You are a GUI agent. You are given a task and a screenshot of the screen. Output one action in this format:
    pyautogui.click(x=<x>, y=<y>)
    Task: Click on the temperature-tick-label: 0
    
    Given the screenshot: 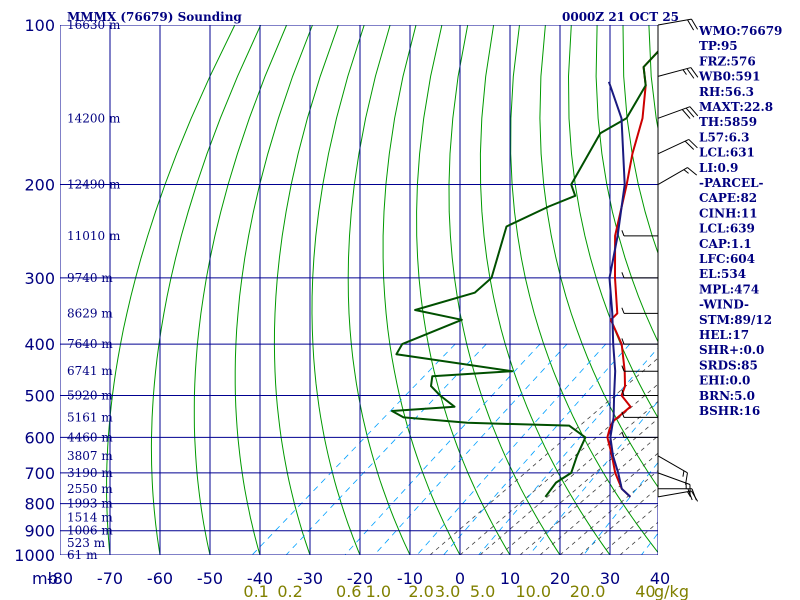 What is the action you would take?
    pyautogui.click(x=460, y=578)
    